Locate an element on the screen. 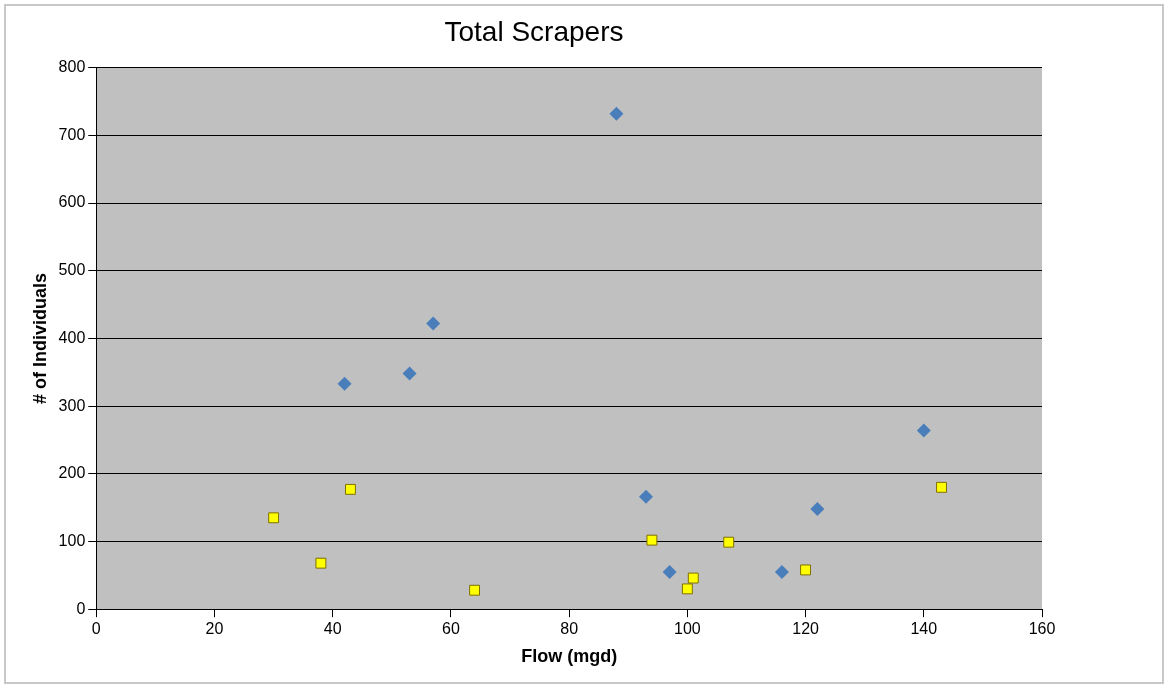  x-axis-title: Flow (mgd) is located at coordinates (569, 656).